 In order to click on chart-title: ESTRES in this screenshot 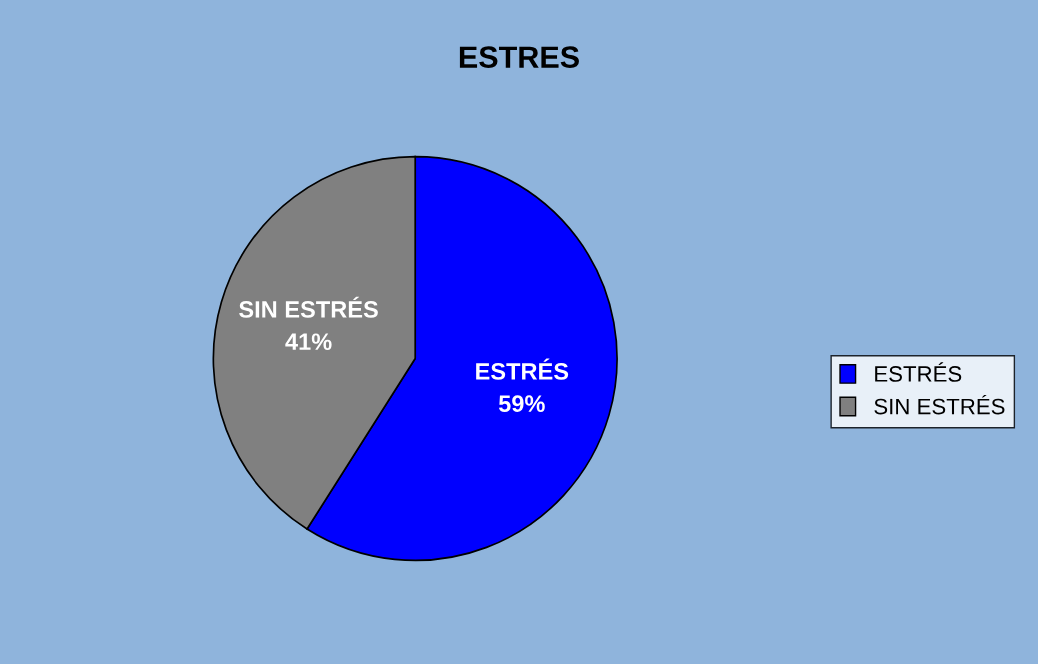, I will do `click(519, 57)`.